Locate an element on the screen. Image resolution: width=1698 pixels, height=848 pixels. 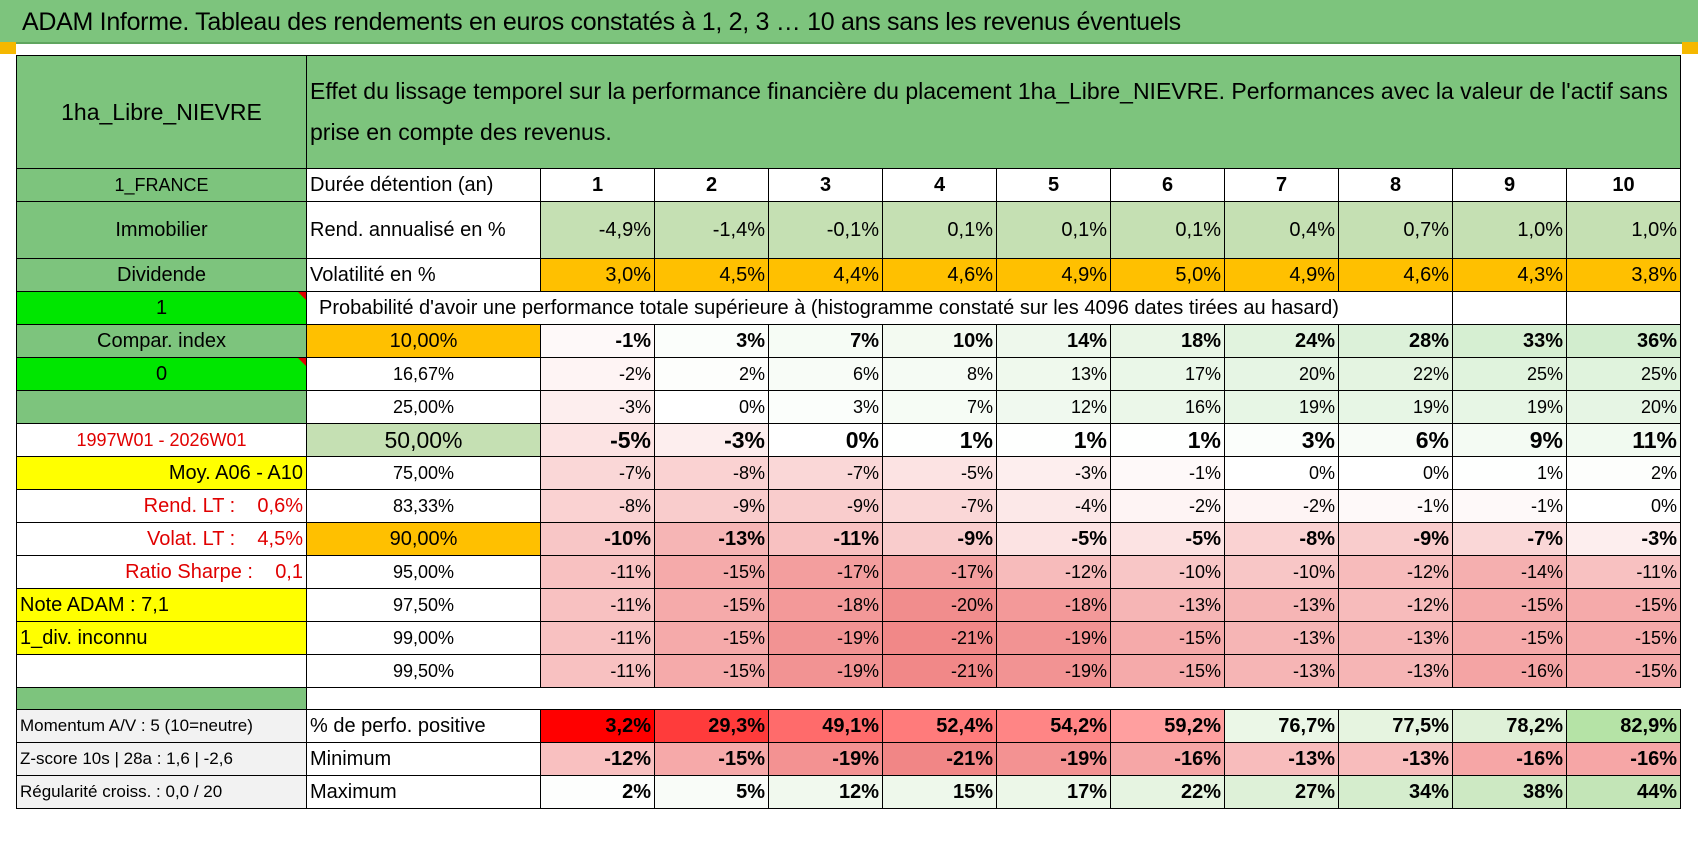
maximum-label: Maximum is located at coordinates (423, 792).